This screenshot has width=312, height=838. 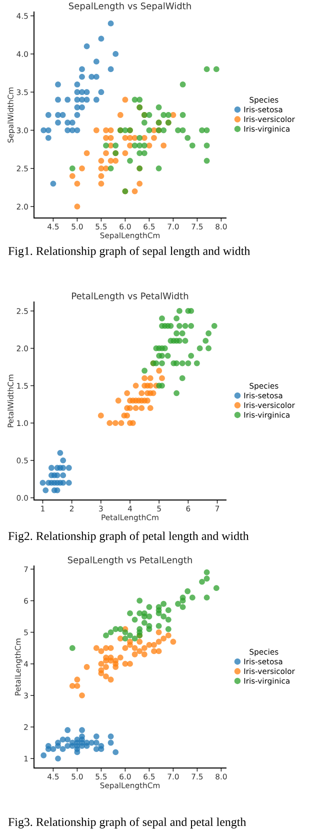 I want to click on caption: Fig1. Relationship graph of sepal length and width, so click(x=129, y=252).